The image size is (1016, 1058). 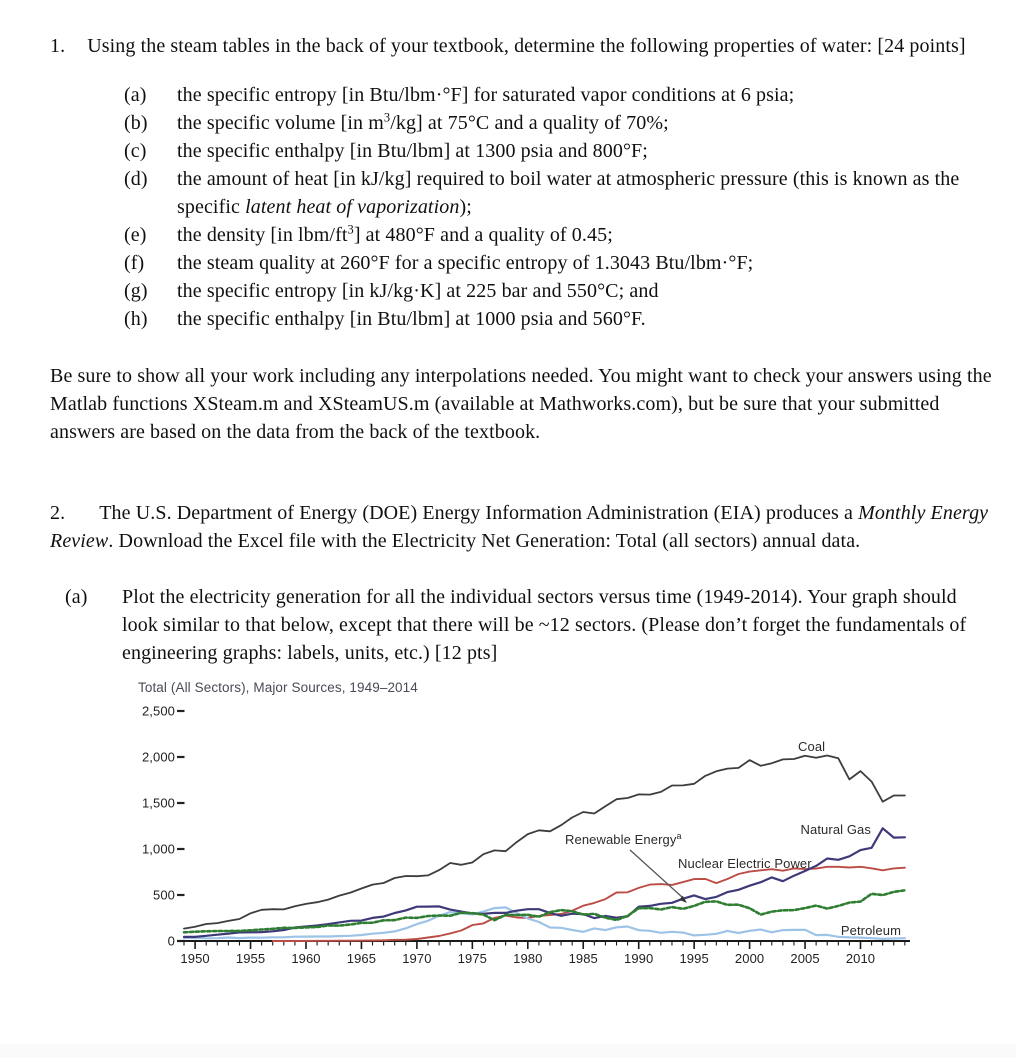 I want to click on item-label: (e), so click(x=135, y=235).